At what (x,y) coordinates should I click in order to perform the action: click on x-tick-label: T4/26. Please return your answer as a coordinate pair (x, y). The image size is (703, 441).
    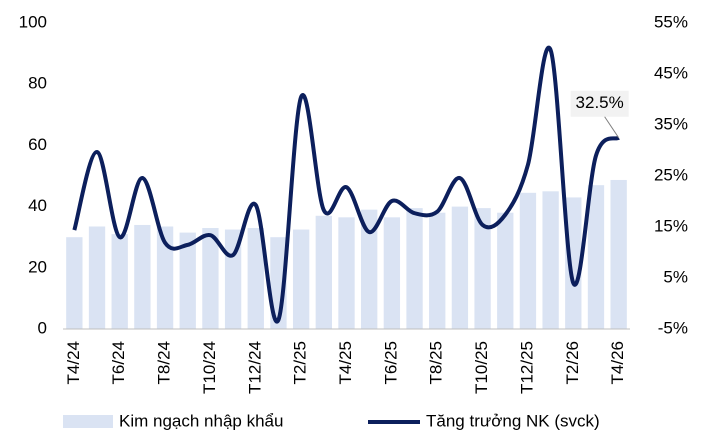
    Looking at the image, I should click on (617, 362).